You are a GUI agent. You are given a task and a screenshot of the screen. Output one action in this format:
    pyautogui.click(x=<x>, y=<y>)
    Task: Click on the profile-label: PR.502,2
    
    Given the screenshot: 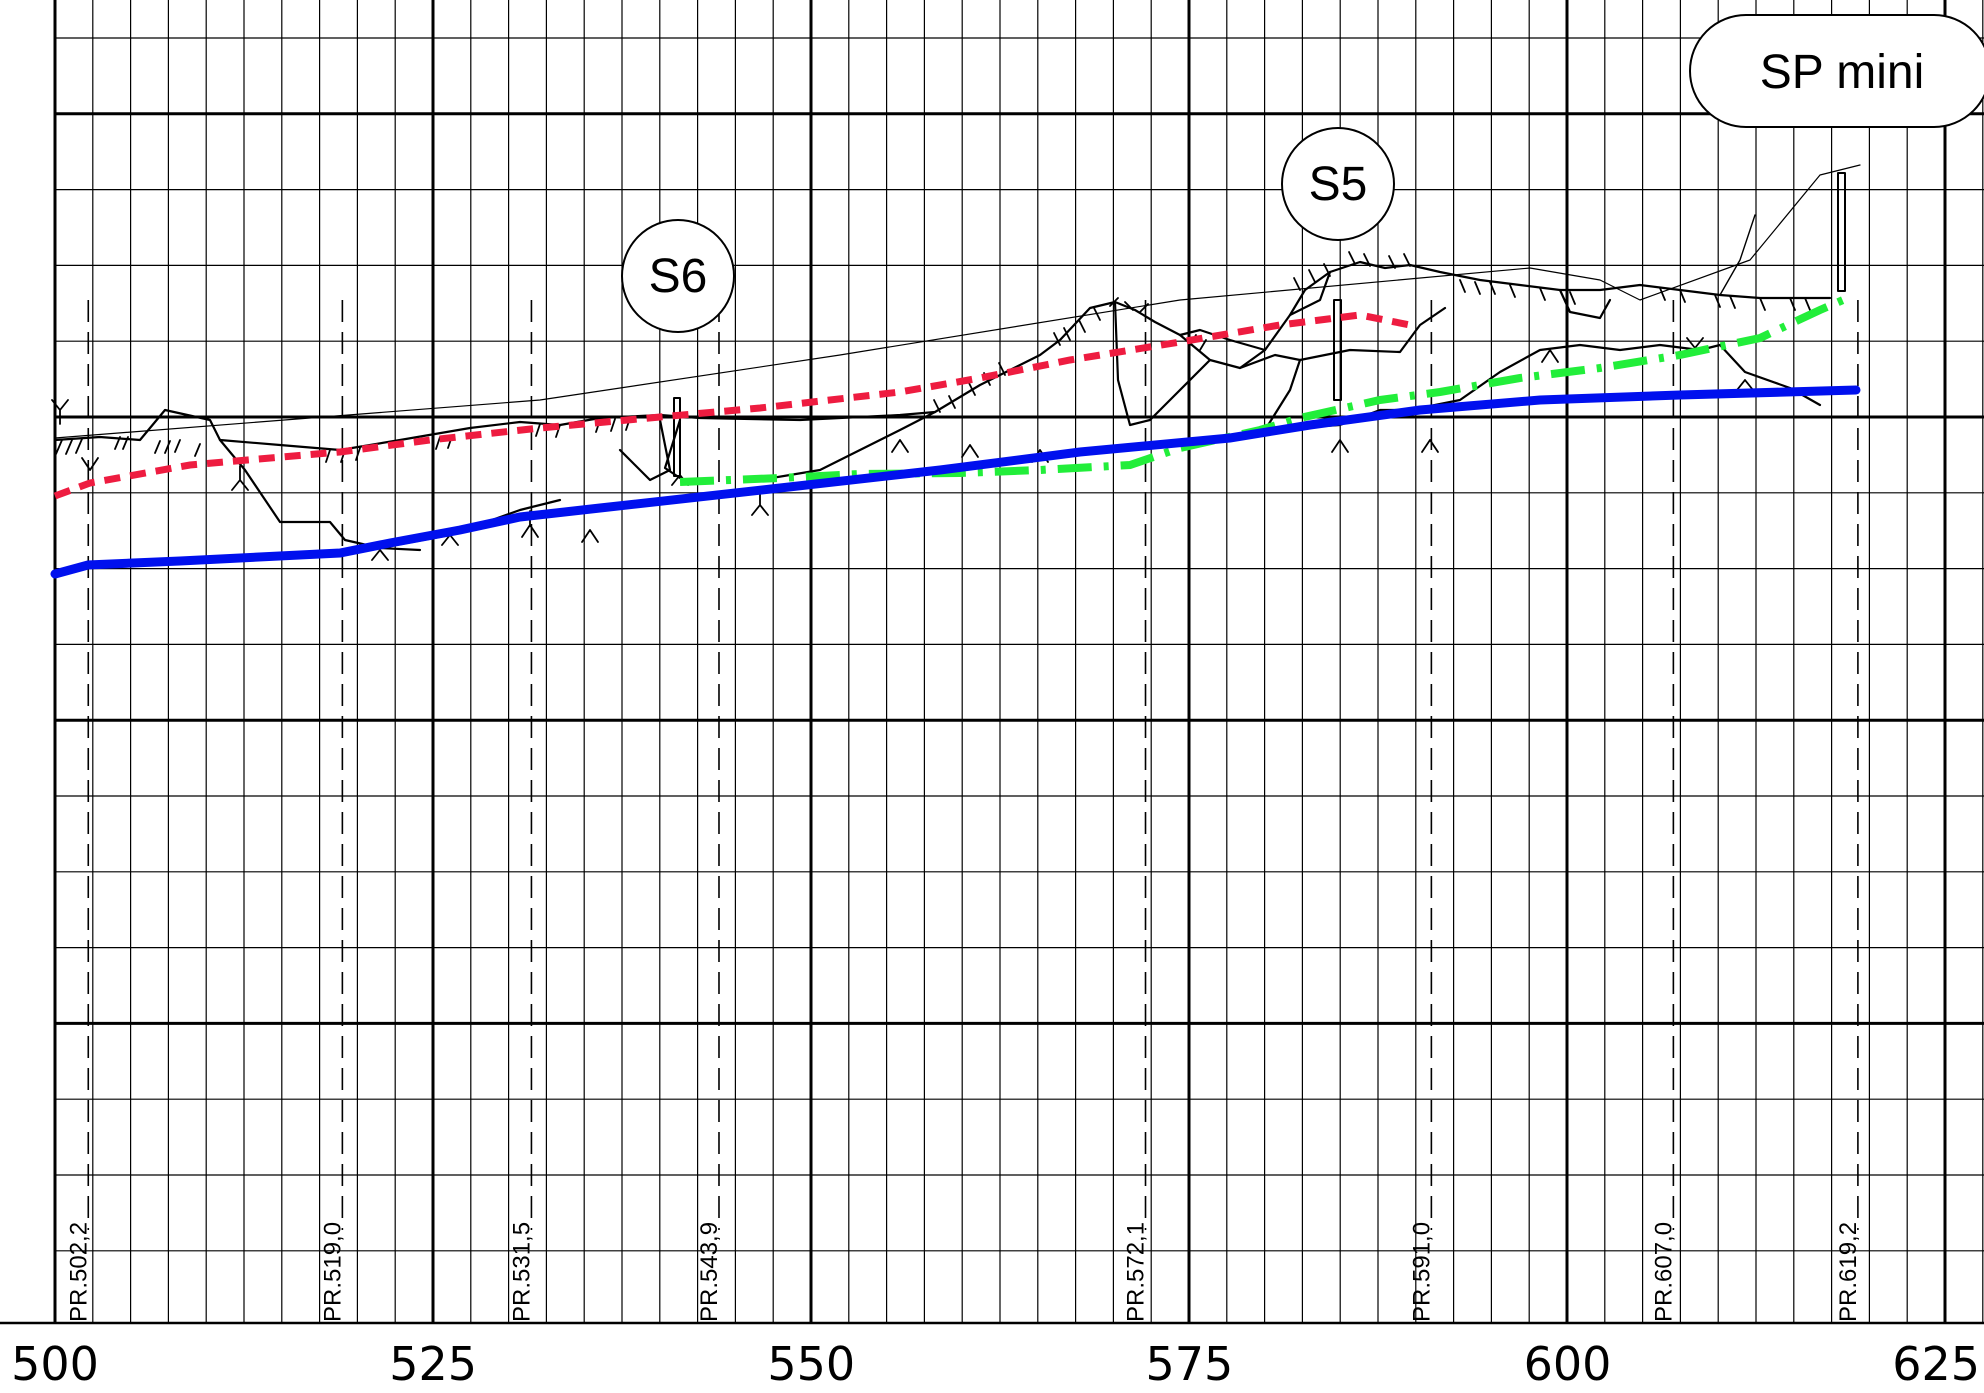 What is the action you would take?
    pyautogui.click(x=78, y=1272)
    